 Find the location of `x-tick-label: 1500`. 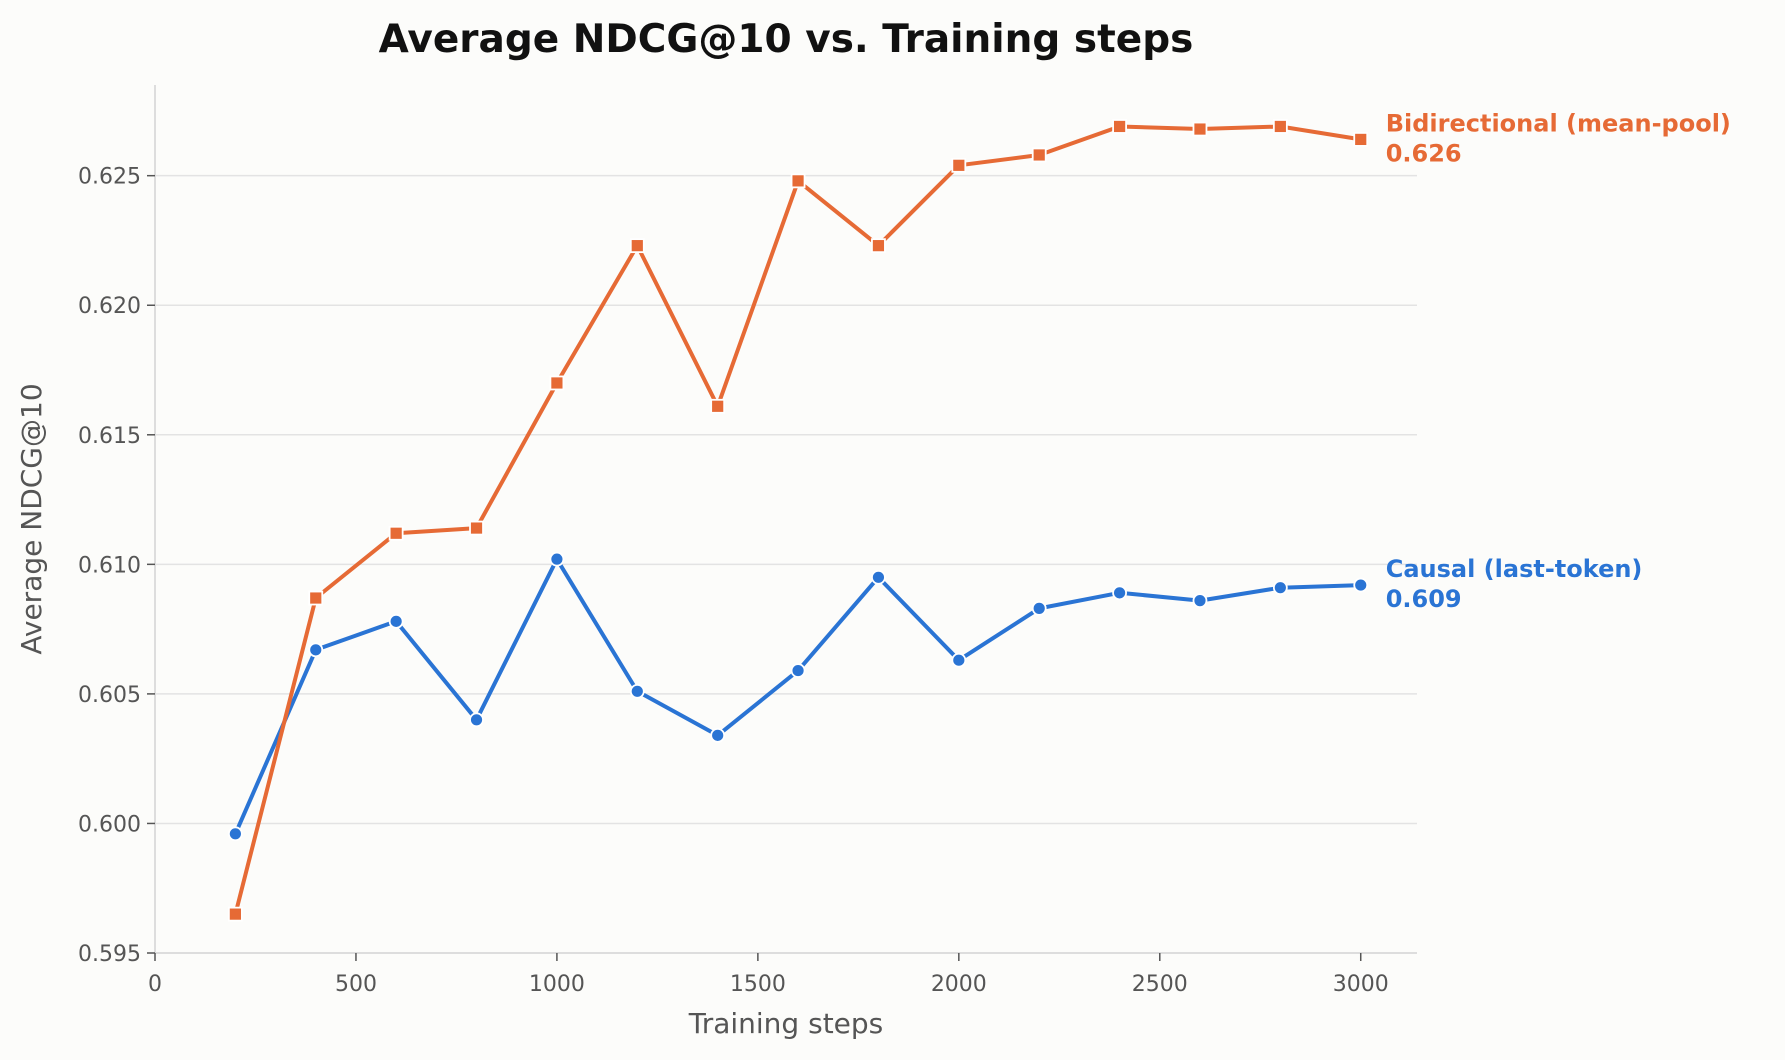

x-tick-label: 1500 is located at coordinates (758, 984).